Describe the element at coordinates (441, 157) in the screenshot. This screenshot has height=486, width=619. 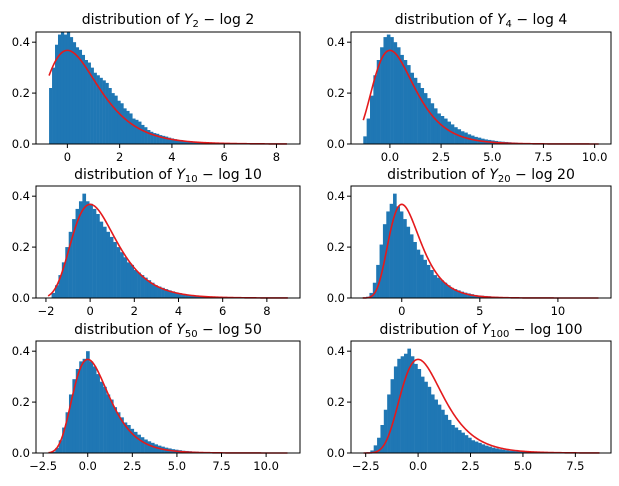
I see `x-tick-label: 2.5` at that location.